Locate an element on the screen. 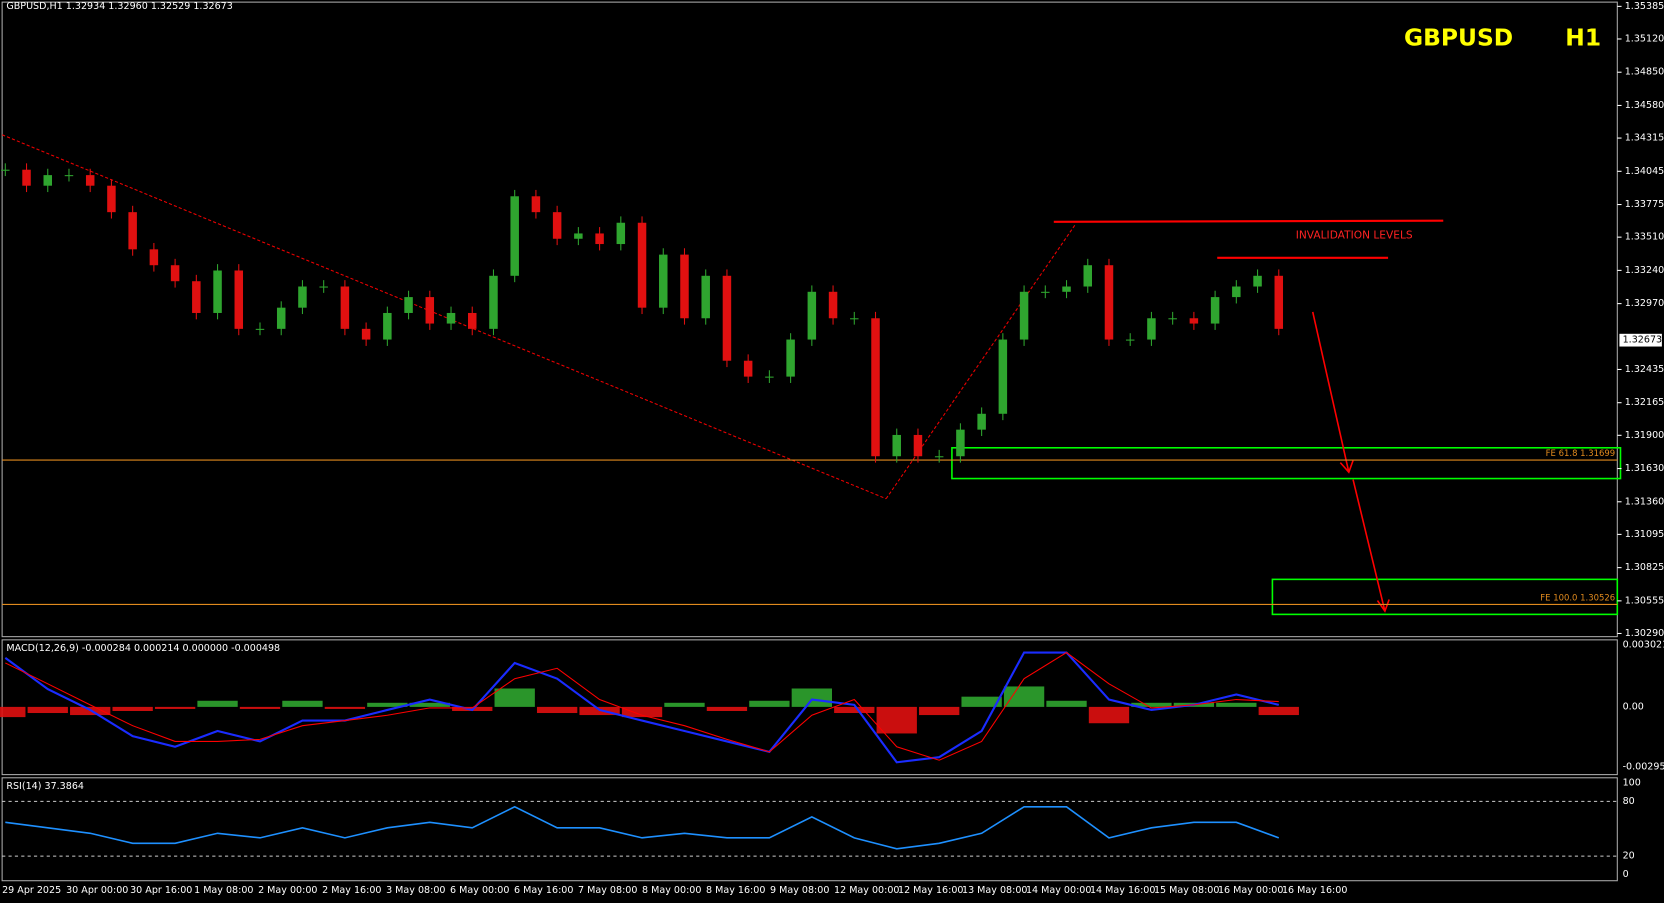  current-price: 1.32673 is located at coordinates (1642, 340).